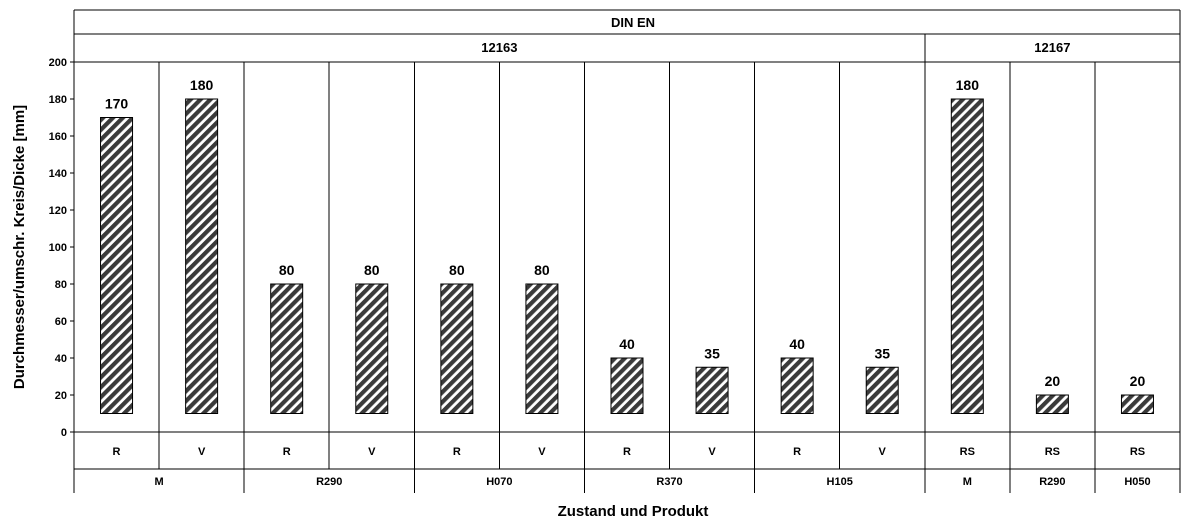  What do you see at coordinates (669, 482) in the screenshot?
I see `product-label: R370` at bounding box center [669, 482].